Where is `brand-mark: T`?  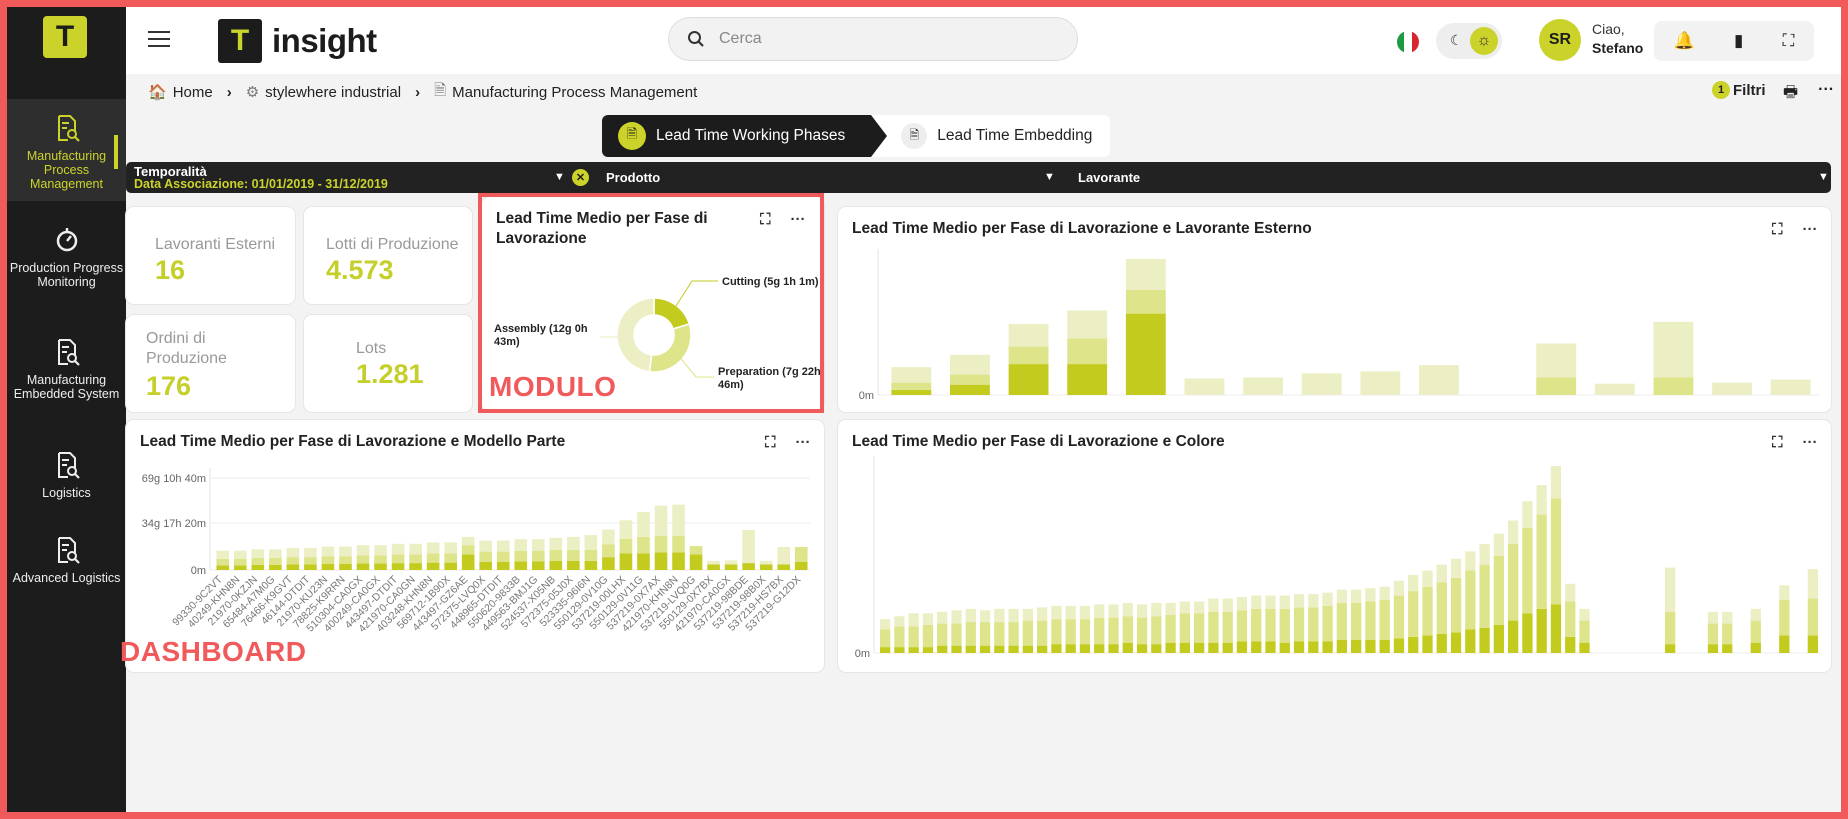
brand-mark: T is located at coordinates (240, 41).